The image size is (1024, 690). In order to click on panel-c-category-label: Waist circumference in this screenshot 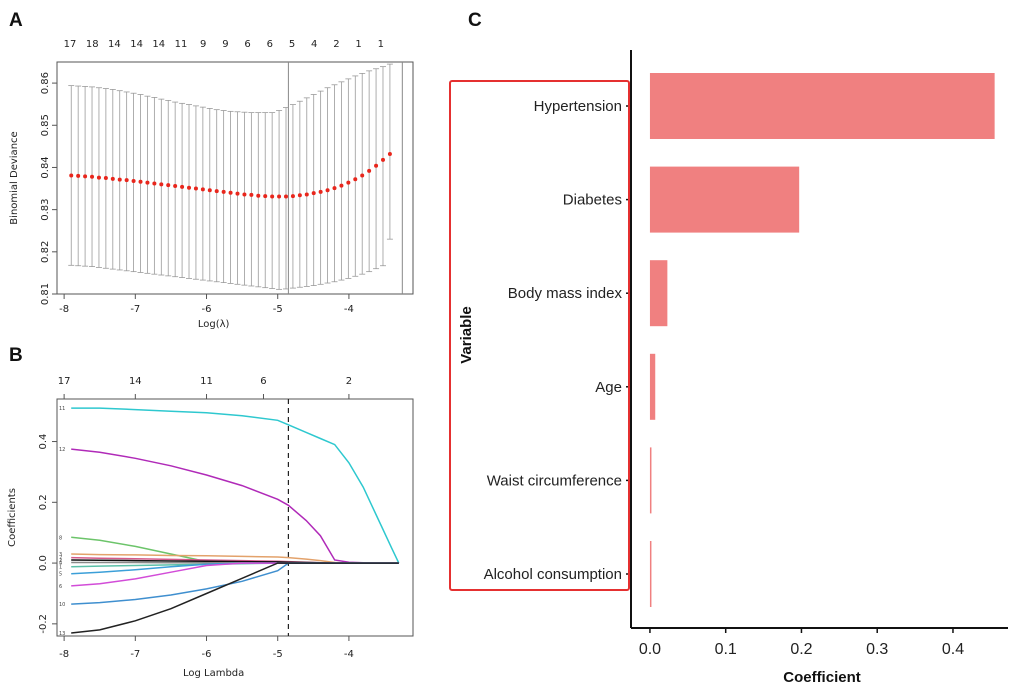, I will do `click(554, 480)`.